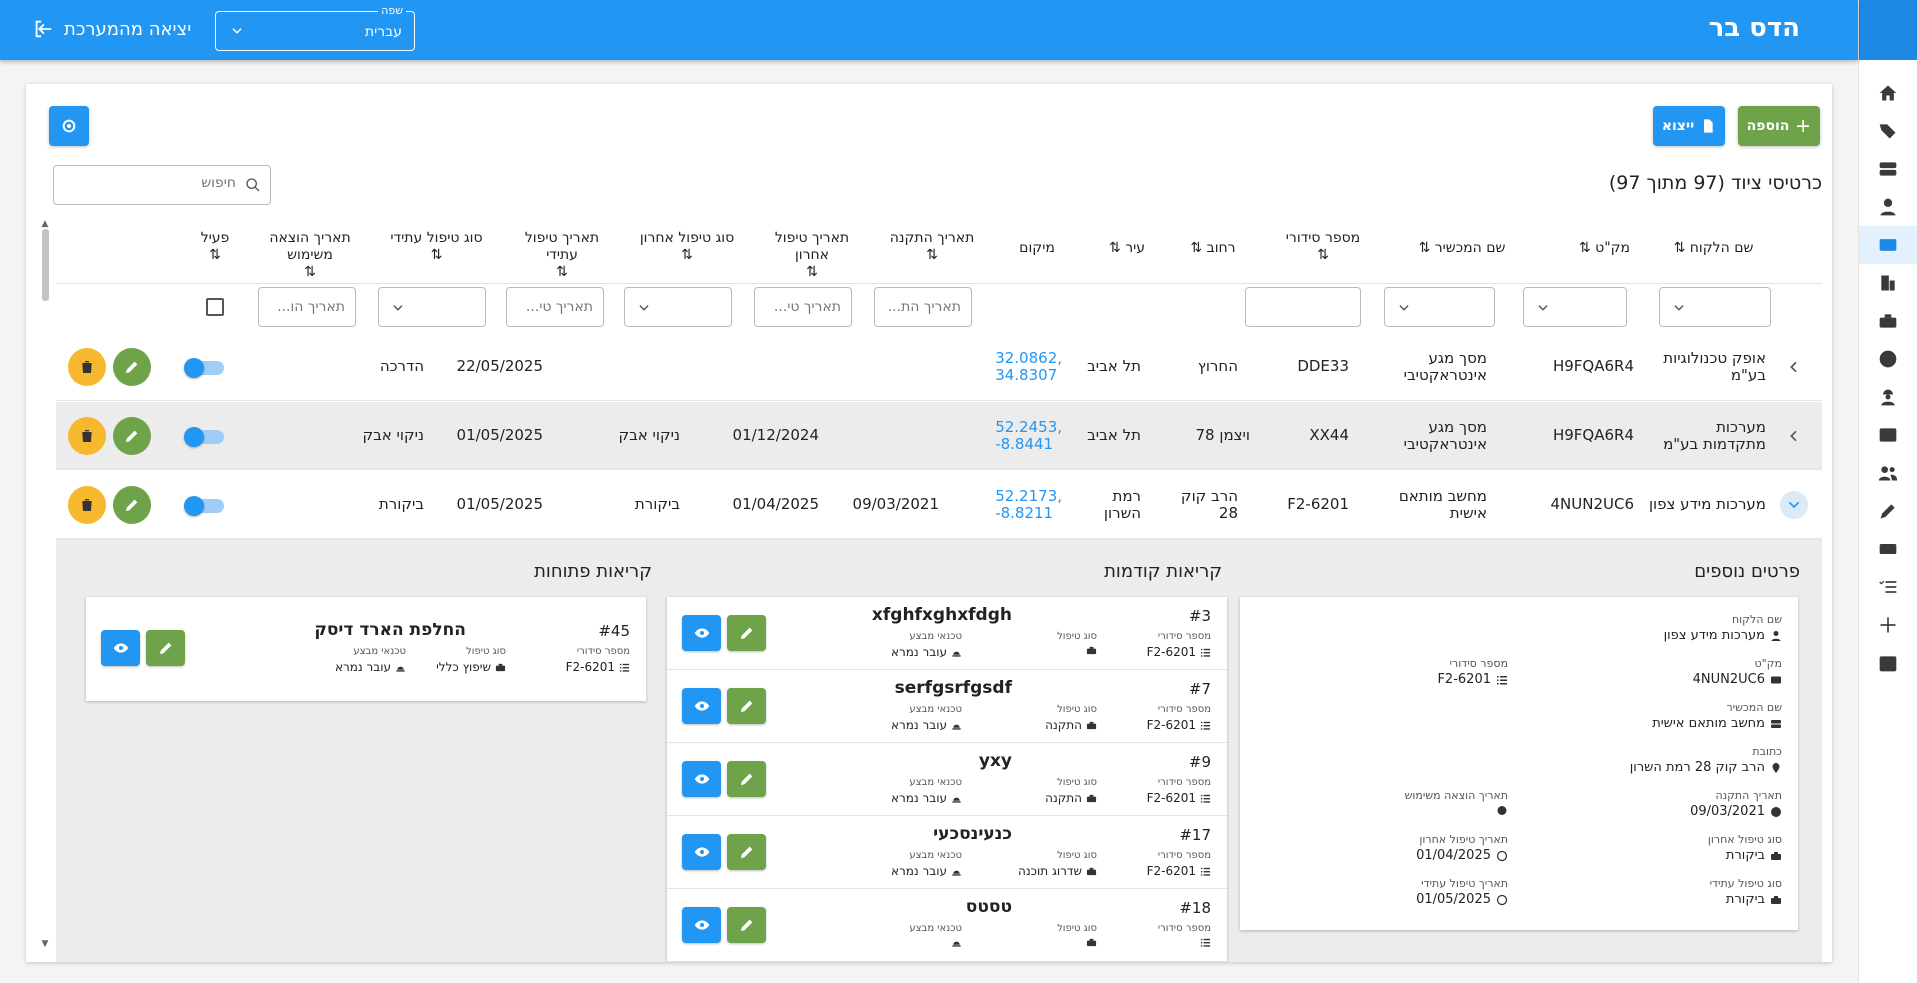  What do you see at coordinates (1318, 504) in the screenshot?
I see `cell-serial: F2-6201` at bounding box center [1318, 504].